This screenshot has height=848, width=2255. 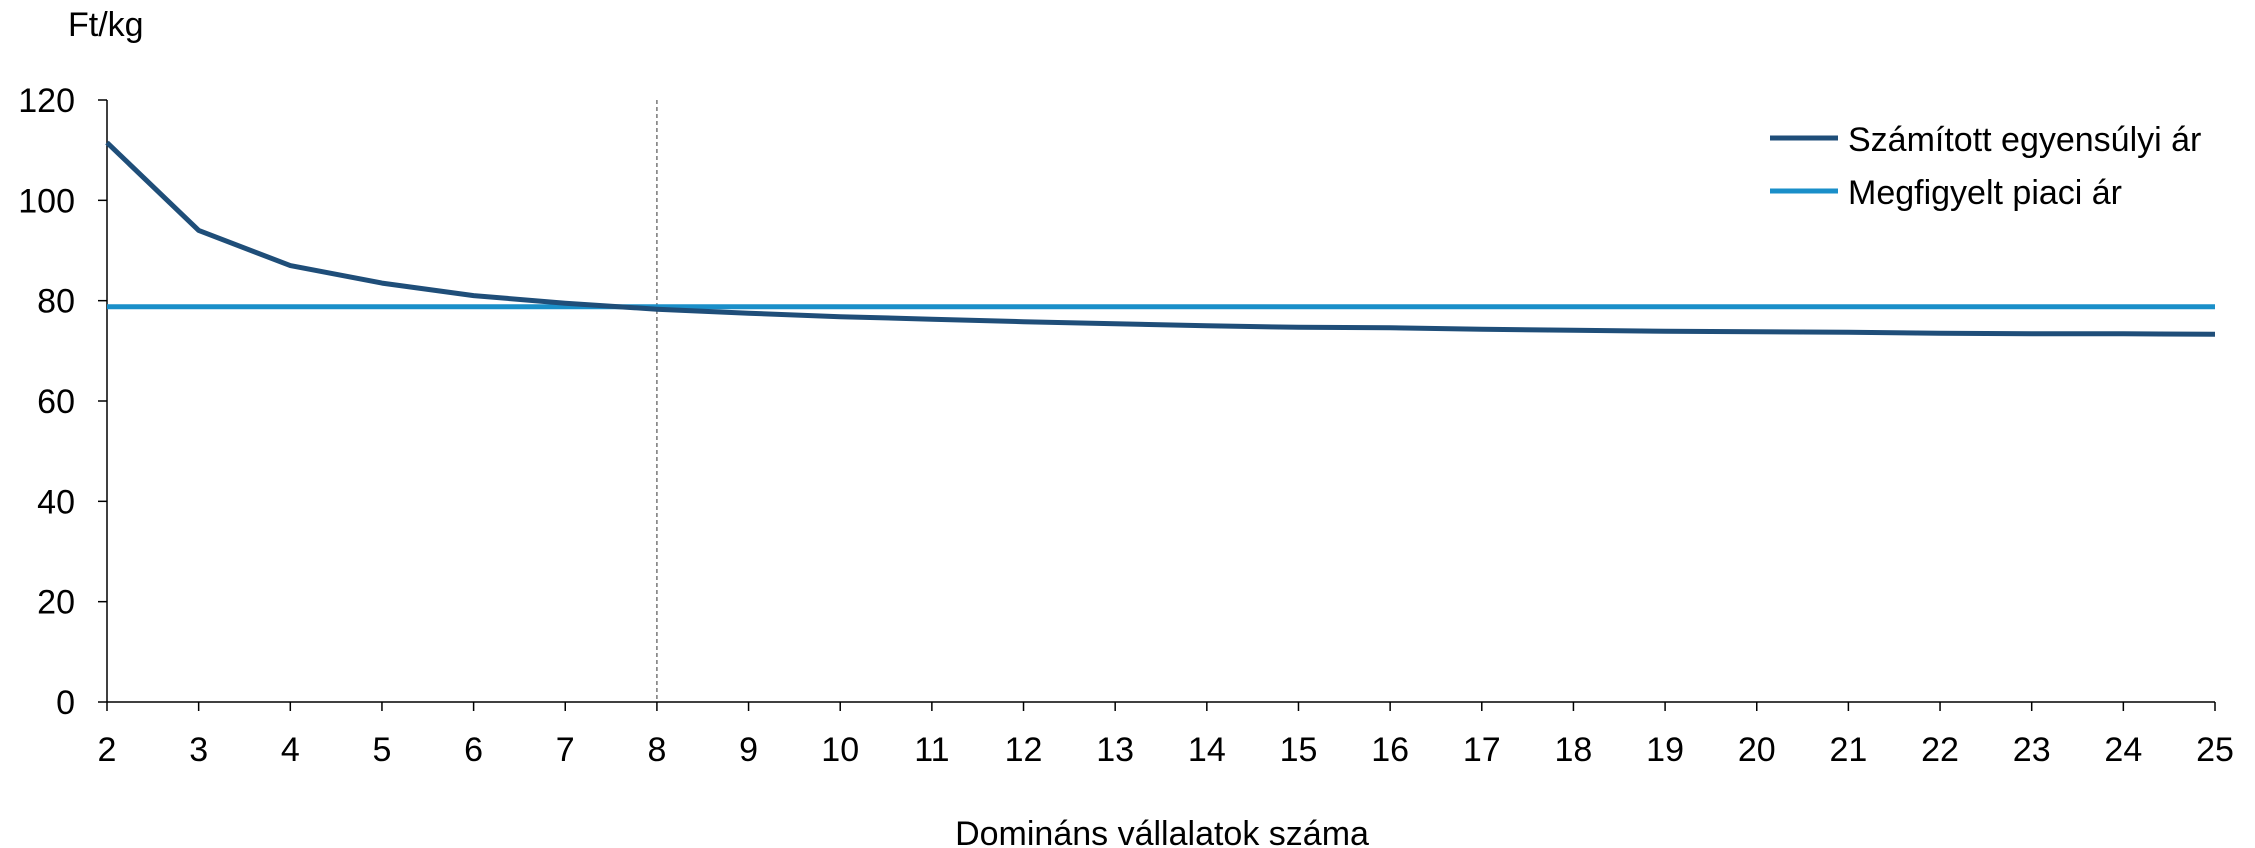 I want to click on x-tick-label: 9, so click(x=748, y=750).